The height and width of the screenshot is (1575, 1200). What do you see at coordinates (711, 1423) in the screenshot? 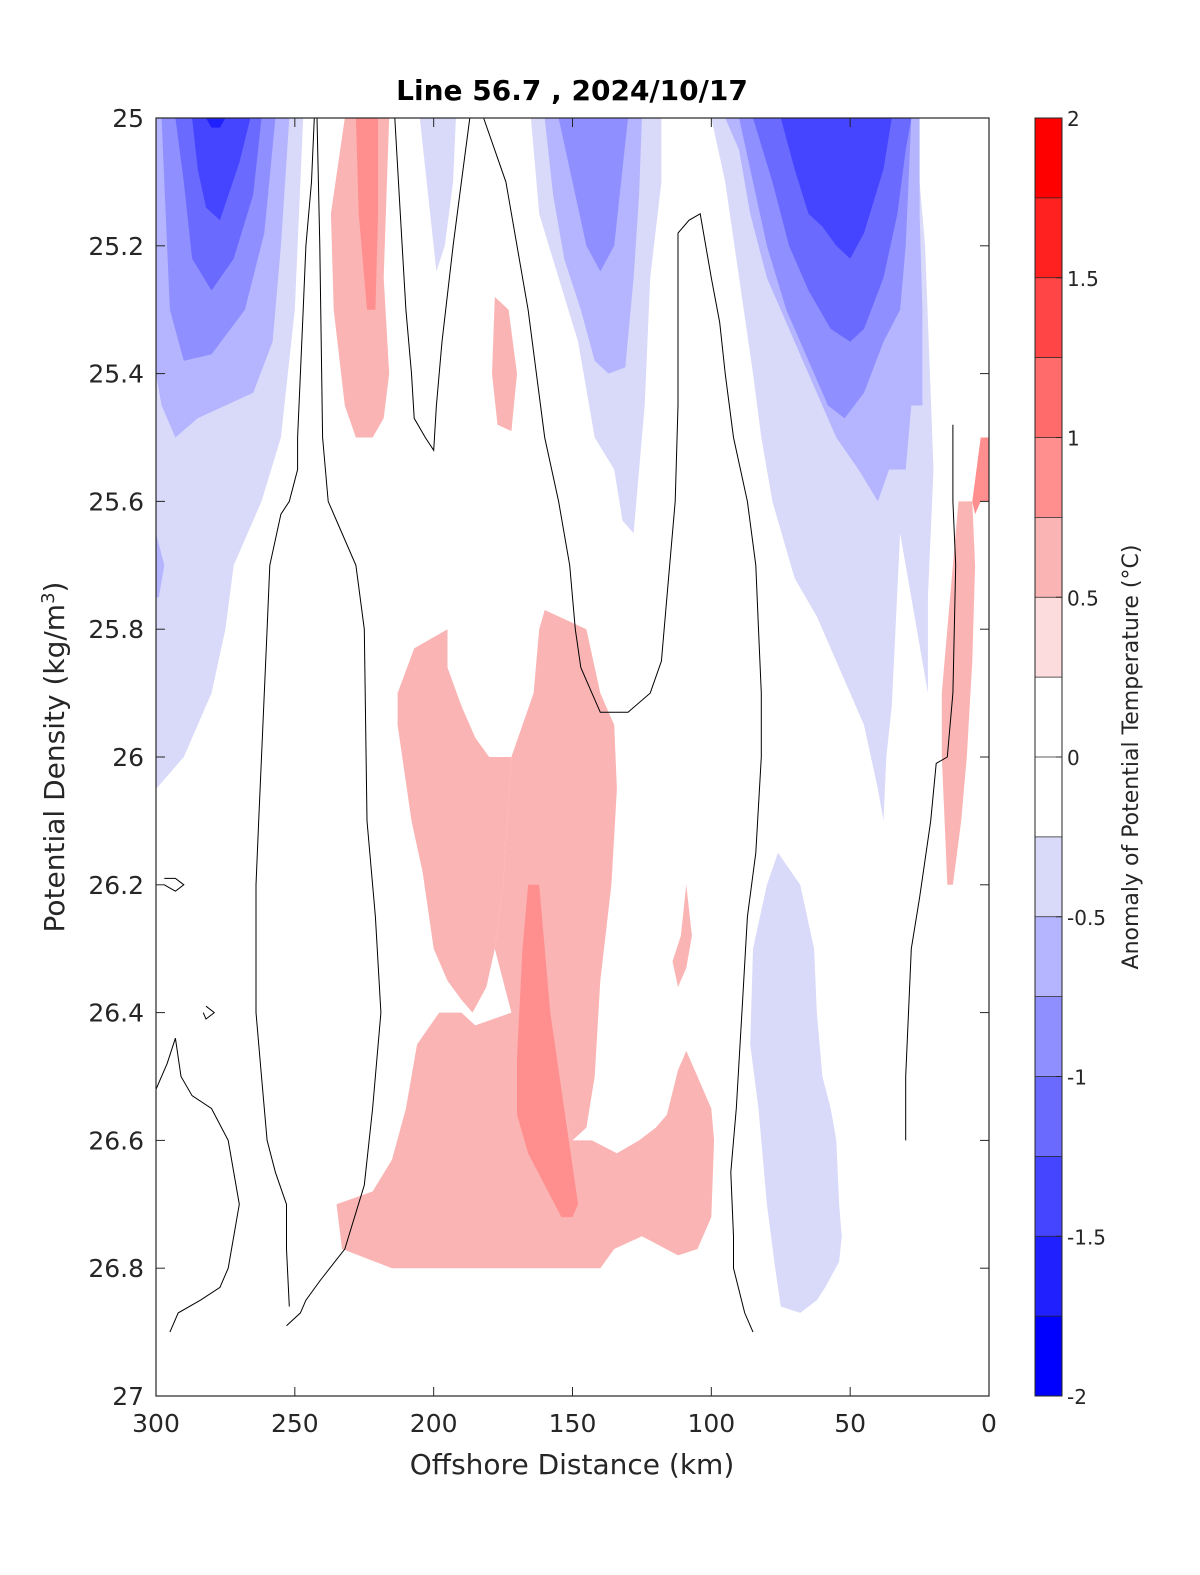
I see `x-tick-label: 100` at bounding box center [711, 1423].